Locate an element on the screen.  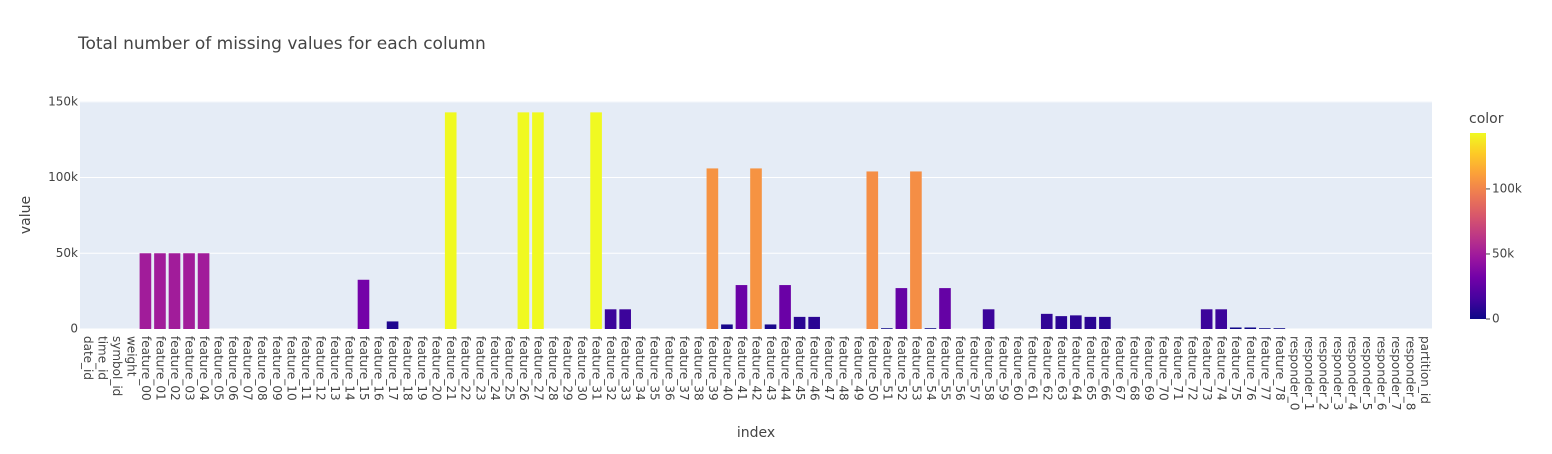
x-tick-label: feature_48 is located at coordinates (844, 368).